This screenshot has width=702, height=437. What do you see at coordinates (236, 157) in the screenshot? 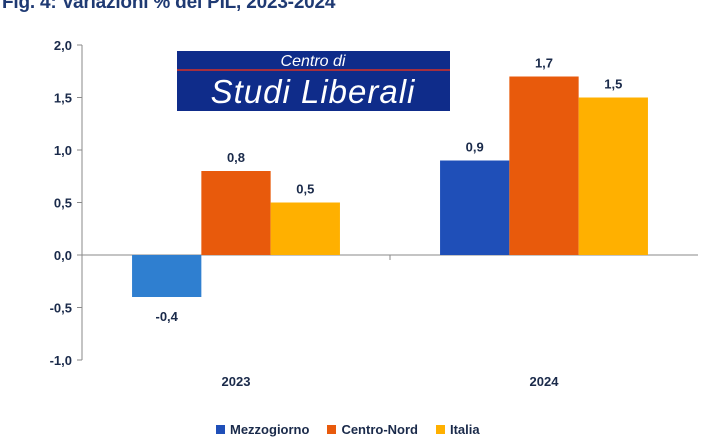
I see `data-label: 0,8` at bounding box center [236, 157].